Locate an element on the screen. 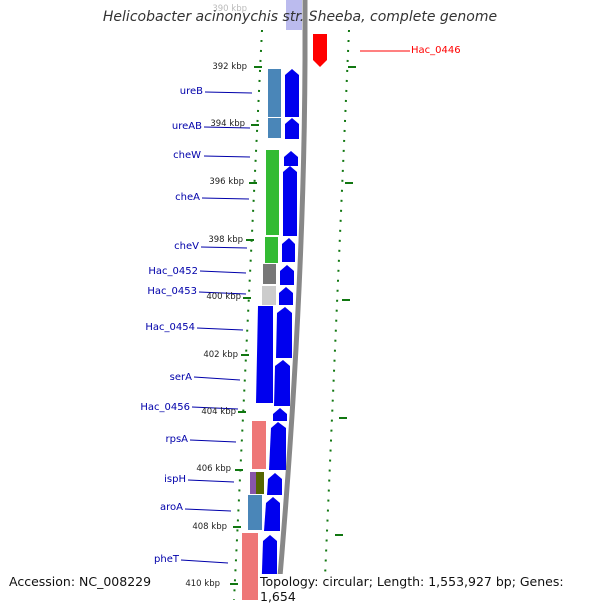 The width and height of the screenshot is (600, 604). cds-block is located at coordinates (264, 354).